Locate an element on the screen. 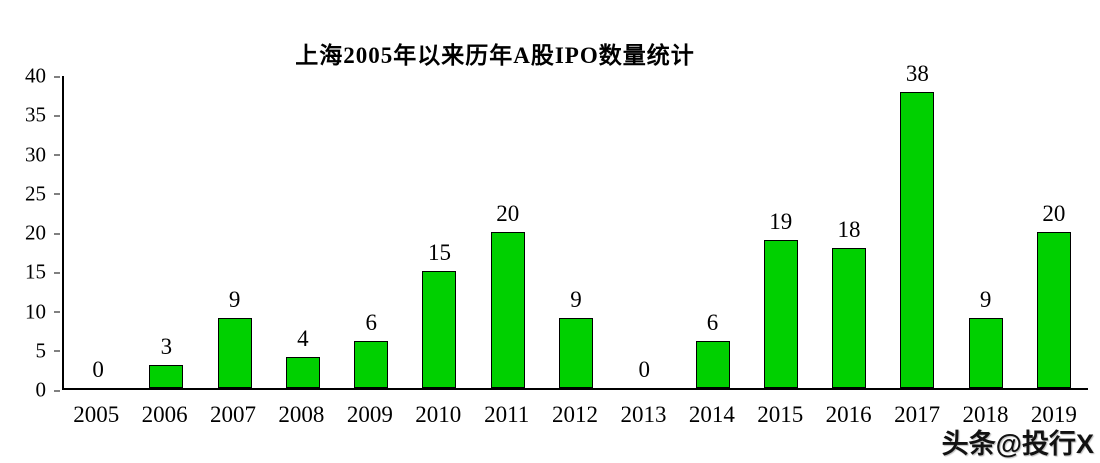 This screenshot has height=463, width=1100. y-axis: 40 35 30 25 20 15 10 5 0 is located at coordinates (30, 232).